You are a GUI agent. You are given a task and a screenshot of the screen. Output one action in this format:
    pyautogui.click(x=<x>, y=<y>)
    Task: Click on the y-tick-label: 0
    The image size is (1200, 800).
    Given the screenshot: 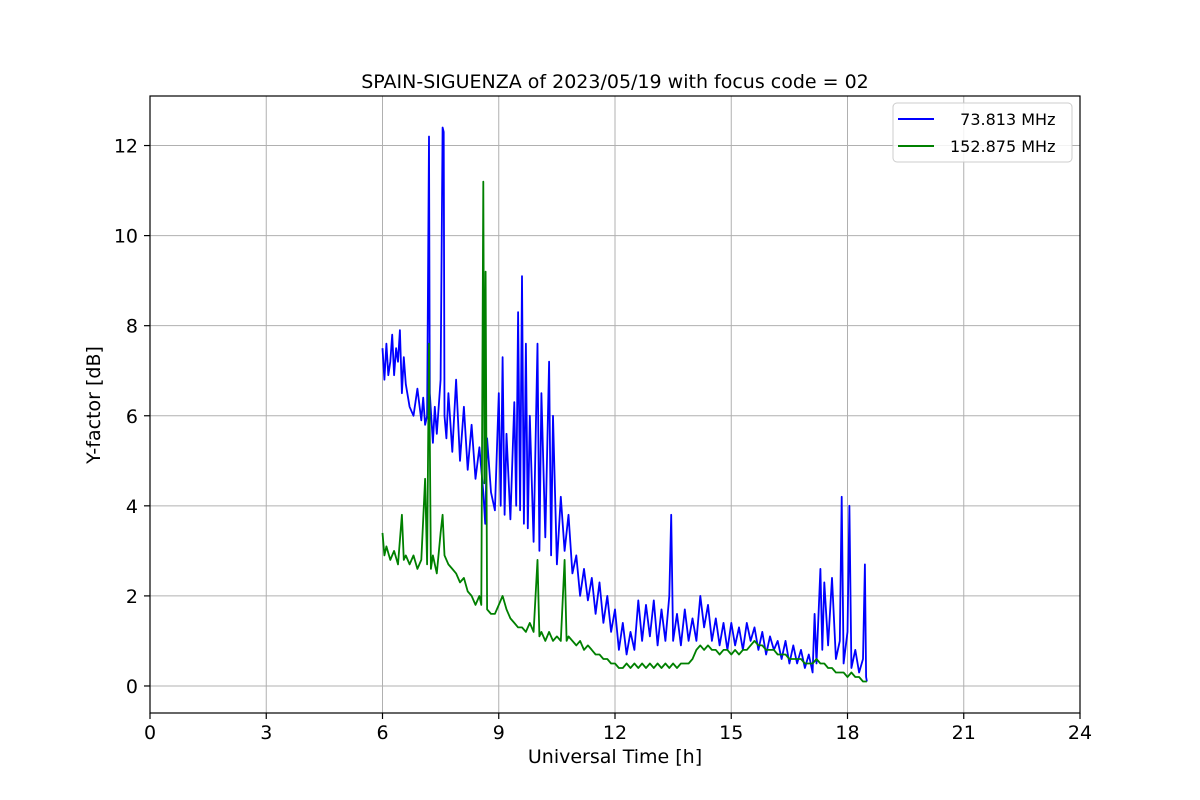 What is the action you would take?
    pyautogui.click(x=132, y=687)
    